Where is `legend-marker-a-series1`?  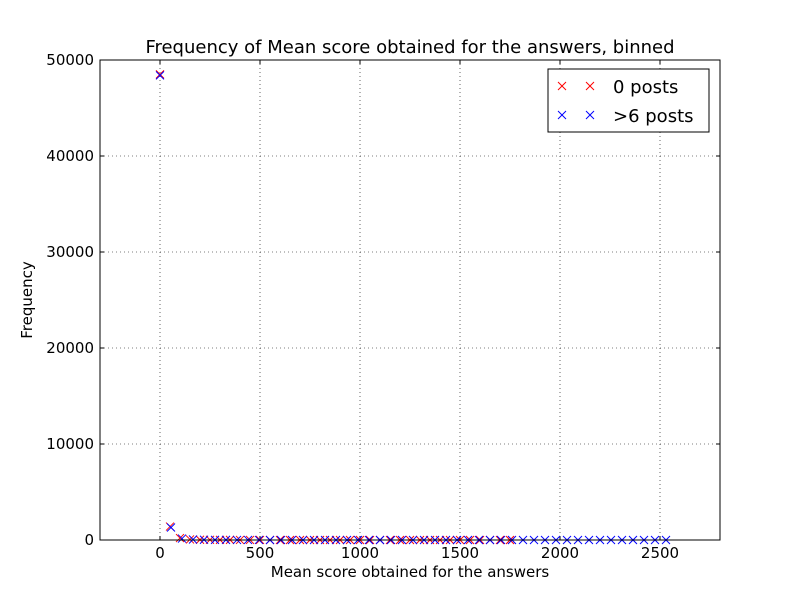
legend-marker-a-series1 is located at coordinates (562, 115).